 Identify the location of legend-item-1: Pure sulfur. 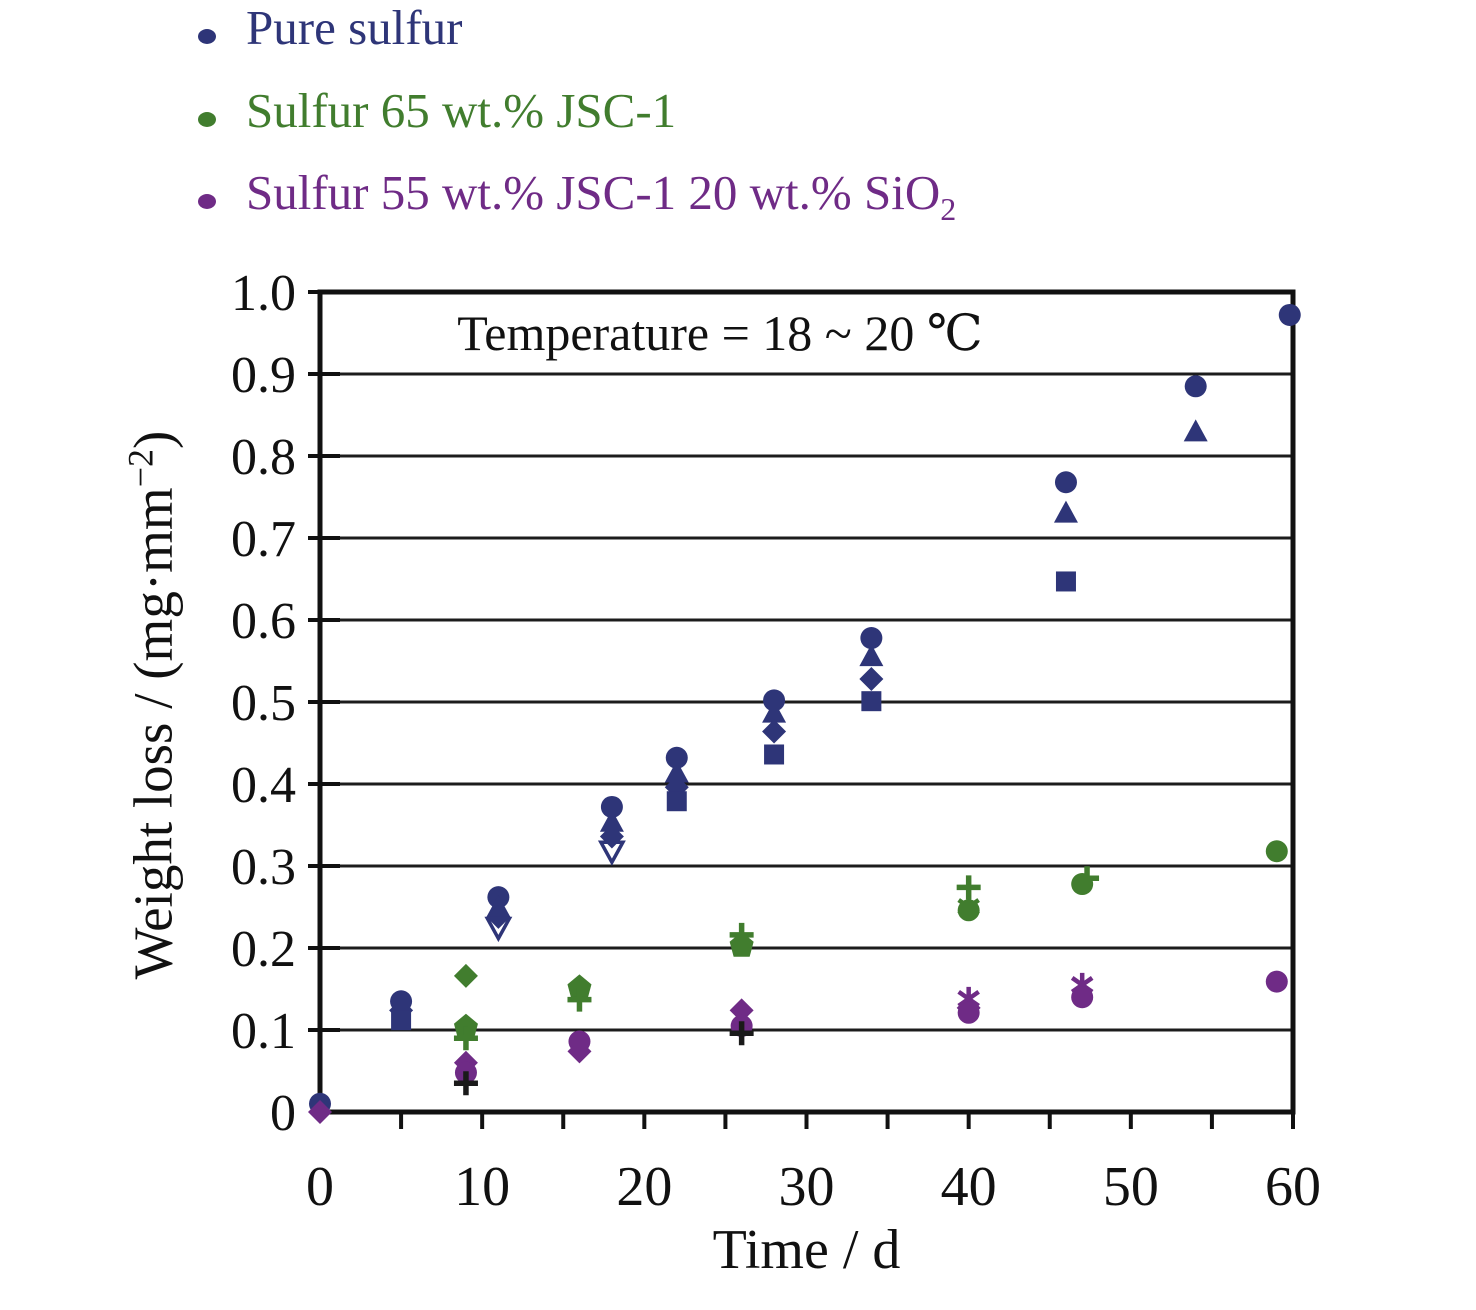
(330, 33).